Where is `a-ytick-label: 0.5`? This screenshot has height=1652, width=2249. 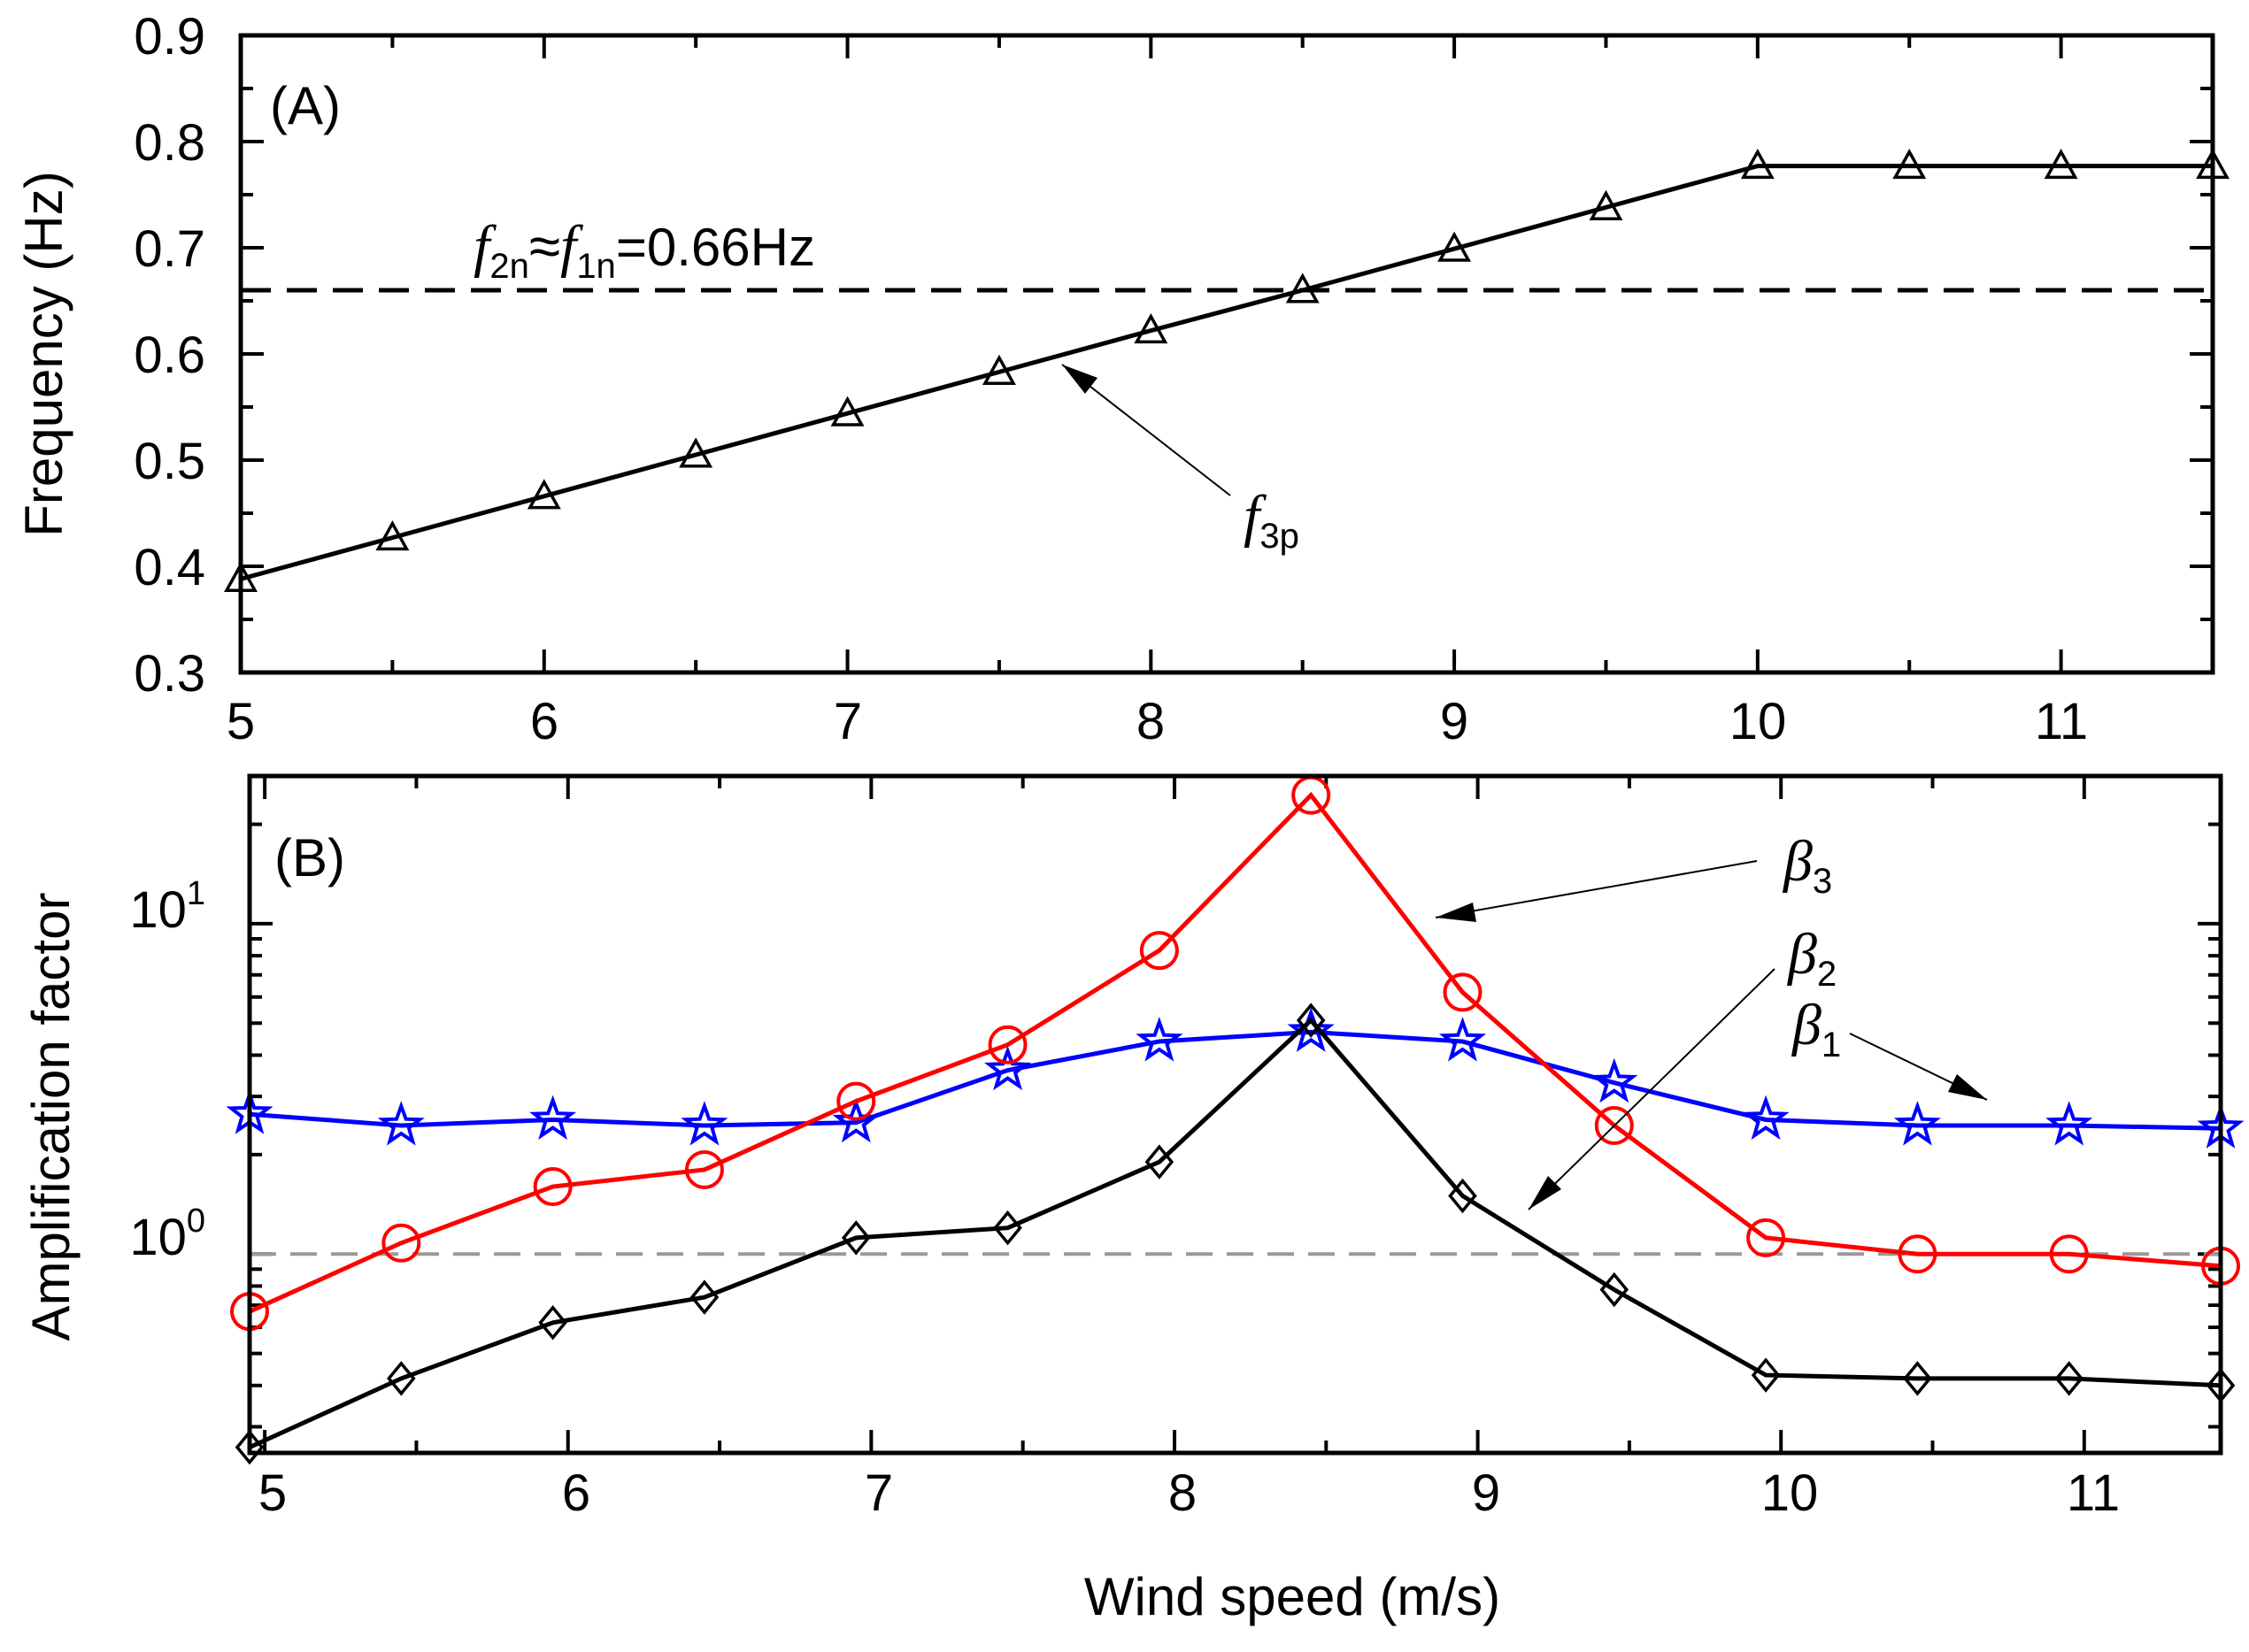 a-ytick-label: 0.5 is located at coordinates (169, 461).